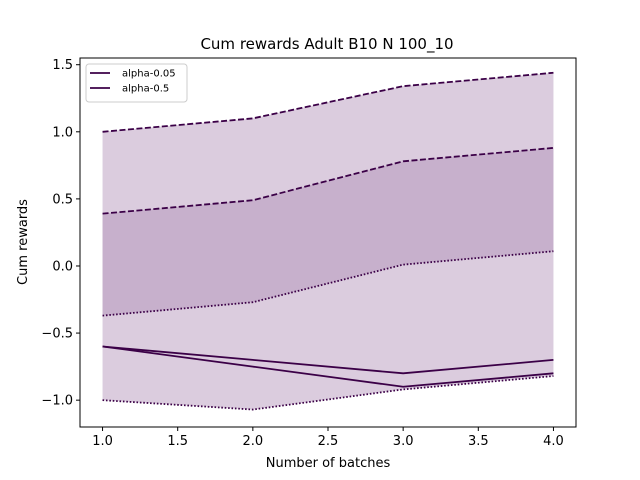 The height and width of the screenshot is (480, 640). Describe the element at coordinates (57, 334) in the screenshot. I see `y-tick-label: −0.5` at that location.